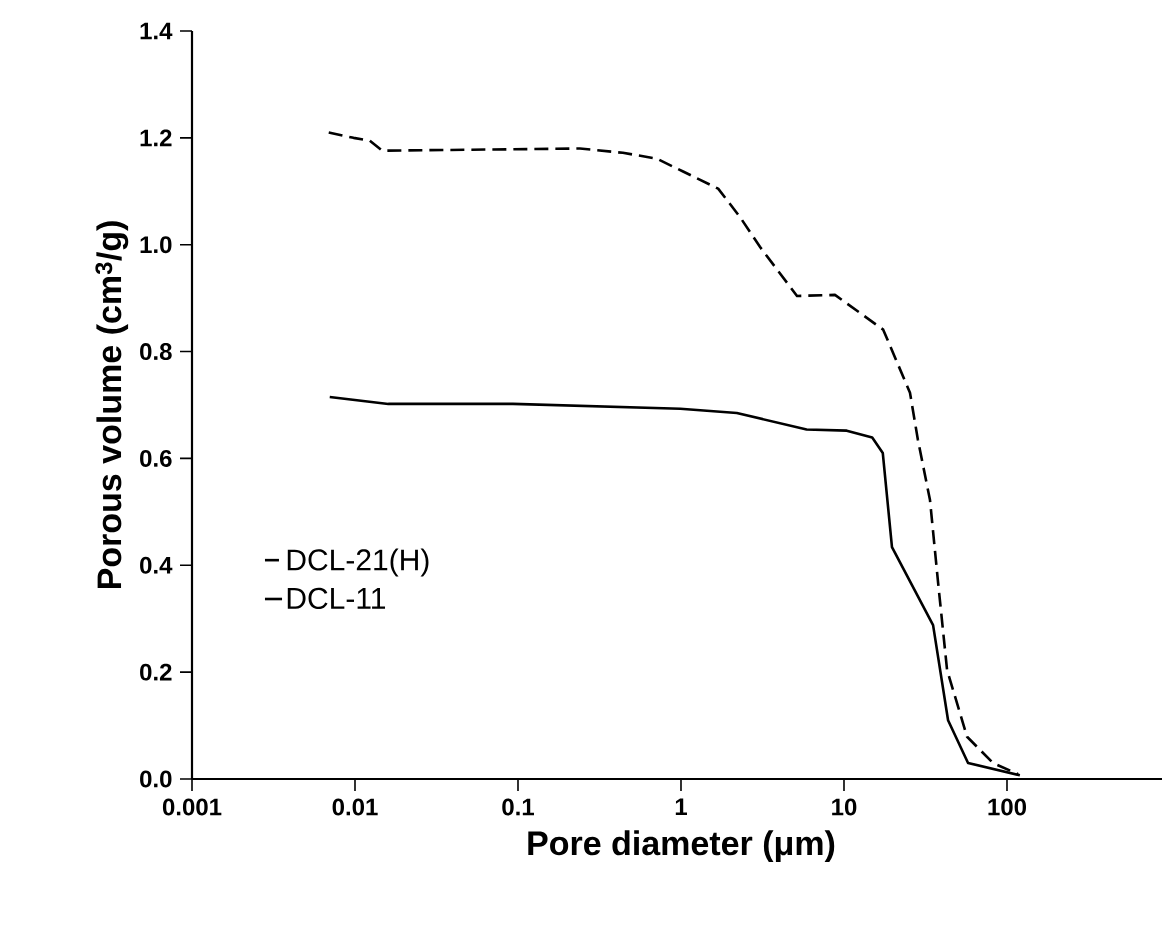 The height and width of the screenshot is (928, 1162). I want to click on y-tick-label: 0.4, so click(156, 565).